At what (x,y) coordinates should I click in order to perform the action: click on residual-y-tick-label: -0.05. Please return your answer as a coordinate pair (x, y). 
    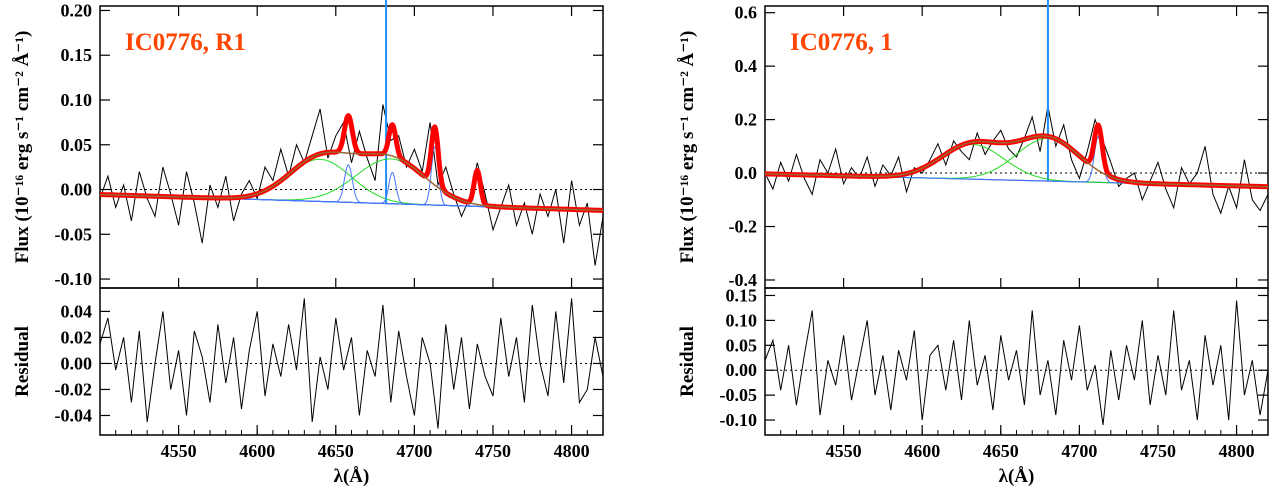
    Looking at the image, I should click on (739, 395).